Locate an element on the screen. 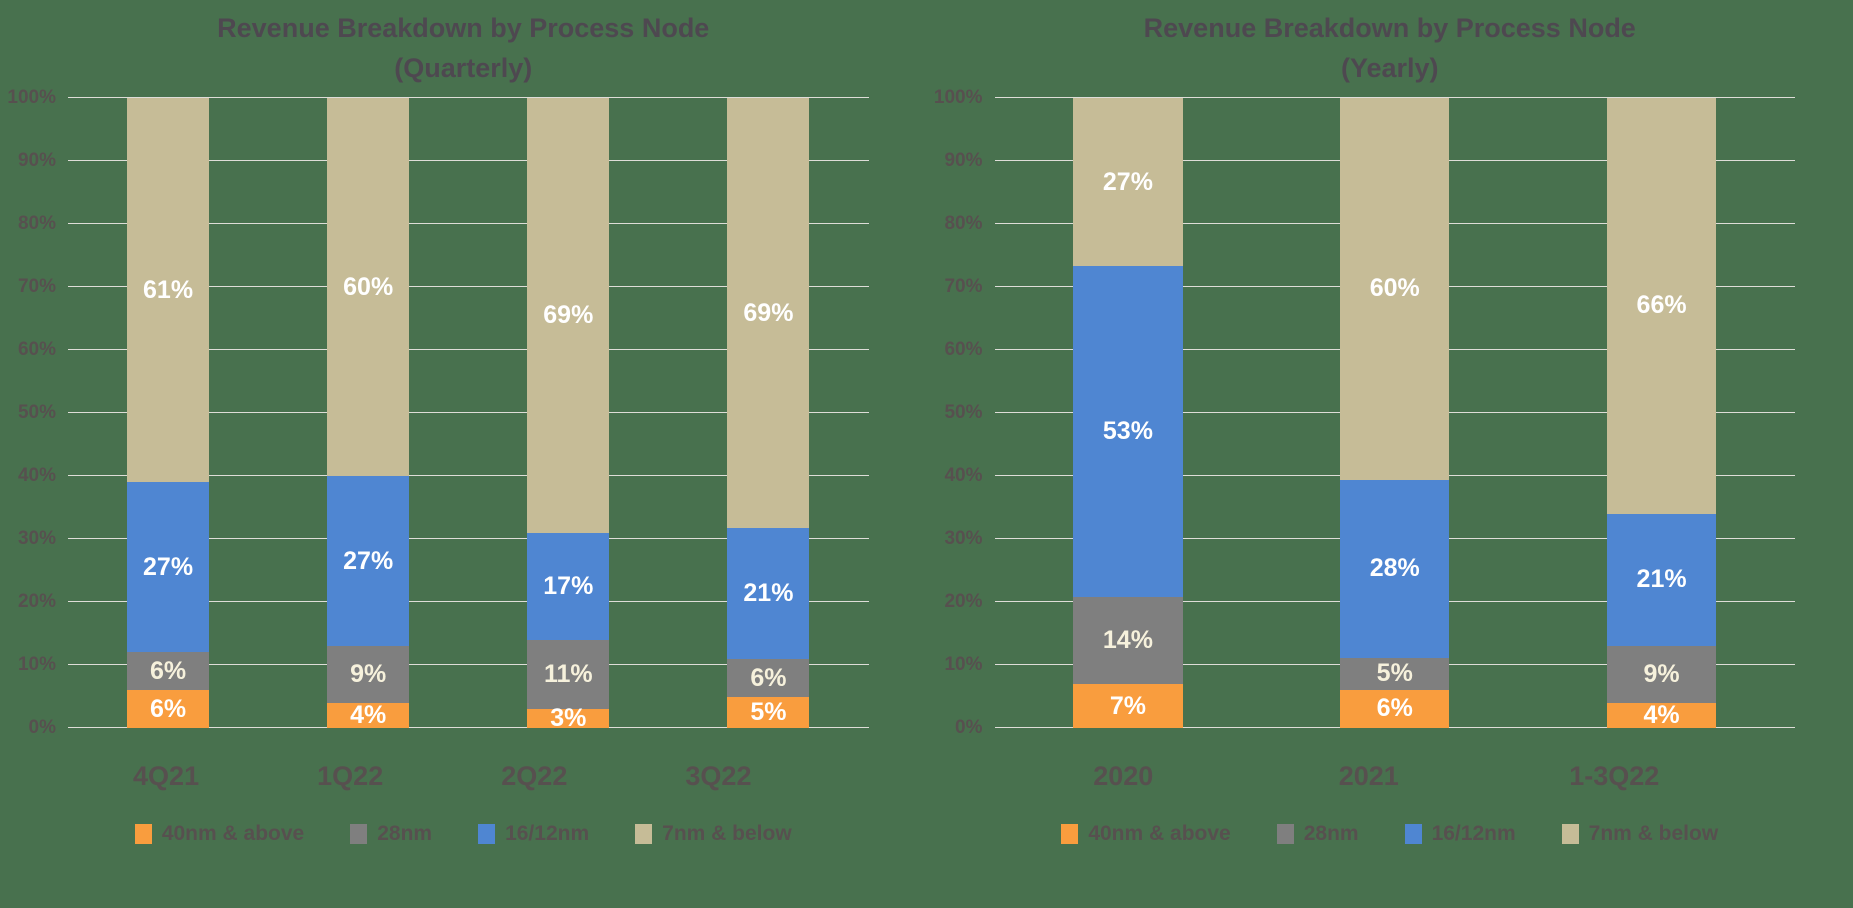 The image size is (1853, 908). bar-slot: 6% 5% 28% 60% is located at coordinates (1394, 413).